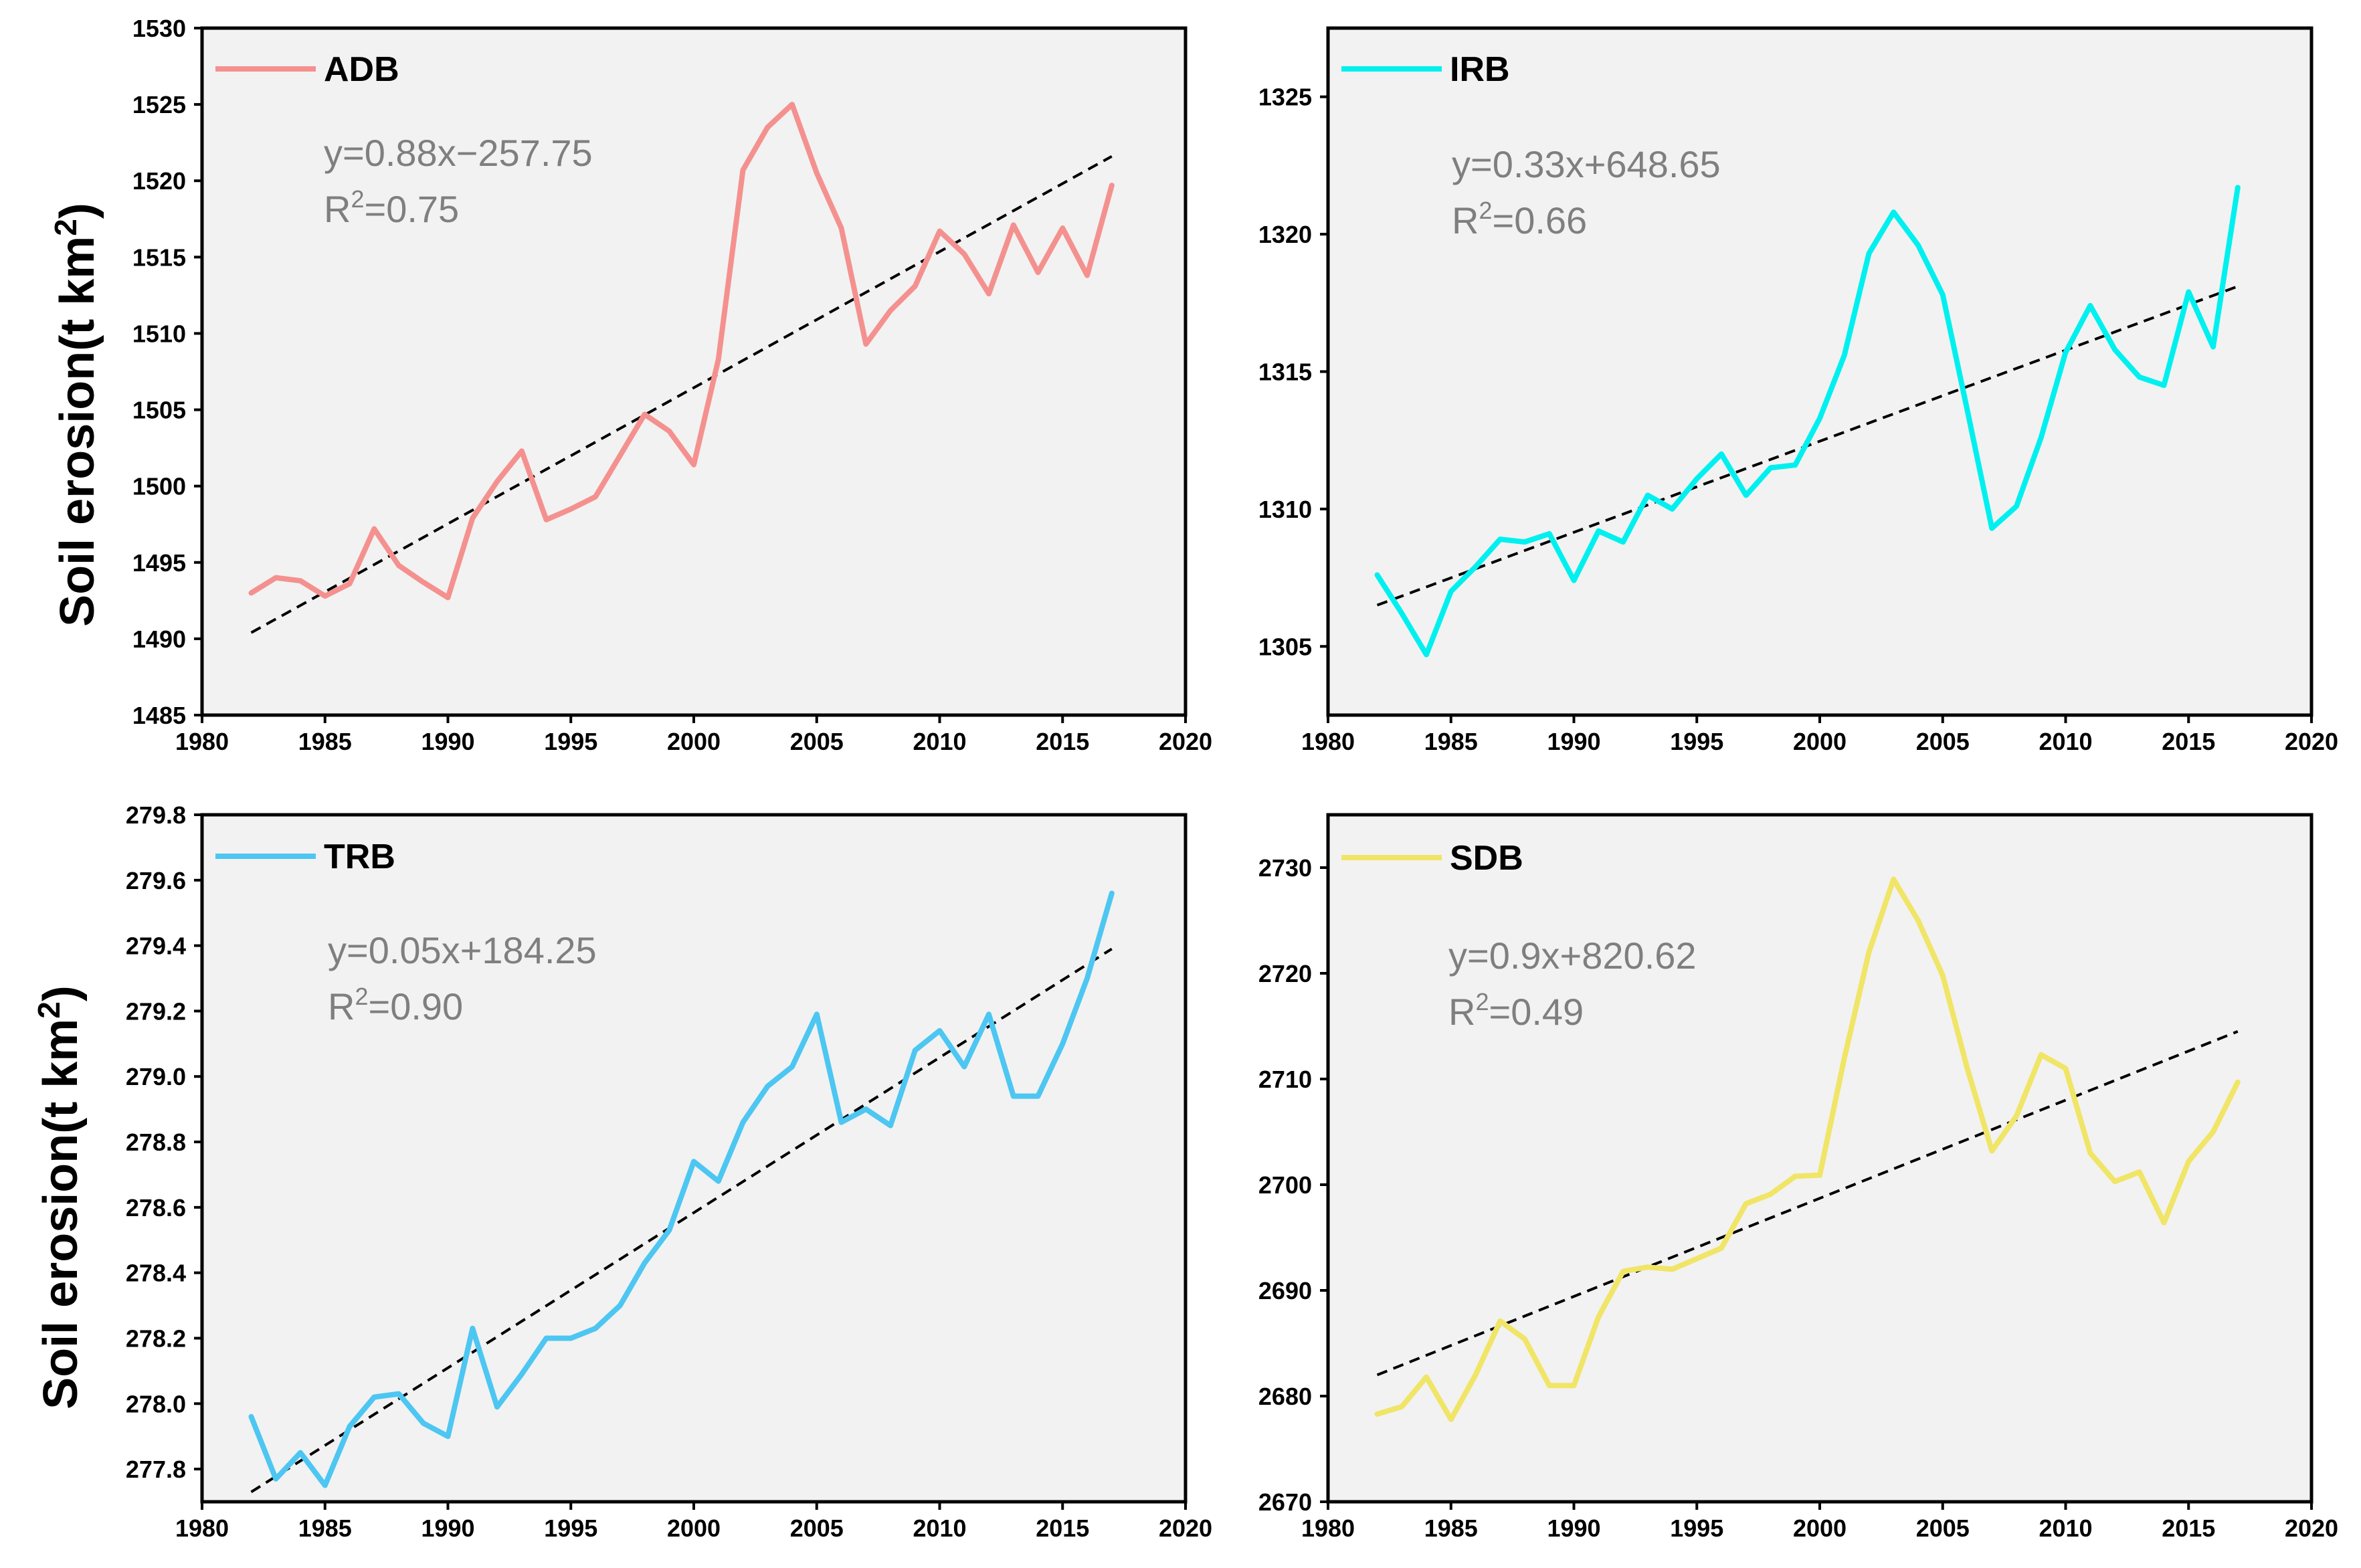 This screenshot has width=2361, height=1568. What do you see at coordinates (1285, 1290) in the screenshot?
I see `y-tick-label: 2690` at bounding box center [1285, 1290].